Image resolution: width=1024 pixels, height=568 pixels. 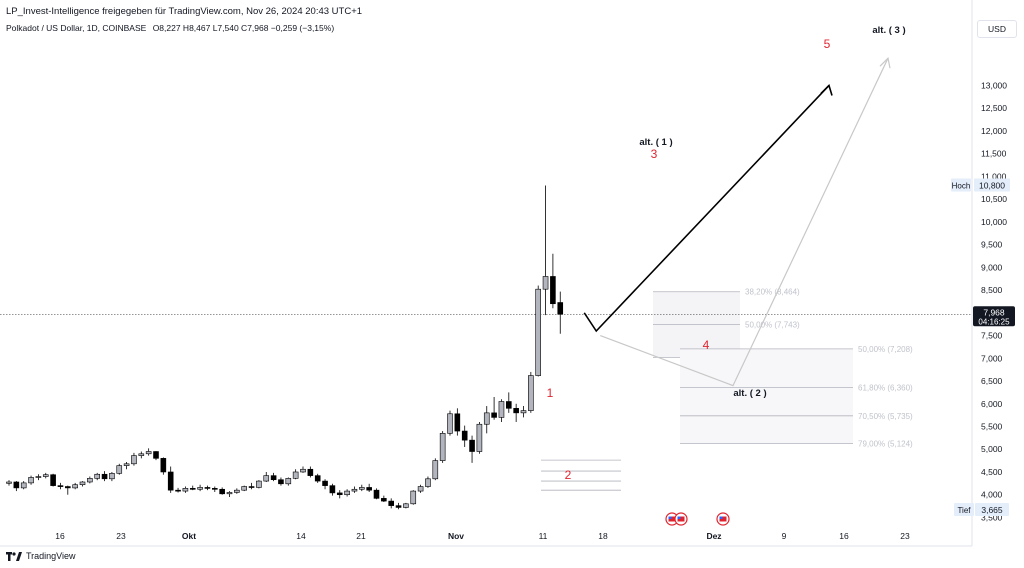 I want to click on y-tick-label: 10,500, so click(x=994, y=199).